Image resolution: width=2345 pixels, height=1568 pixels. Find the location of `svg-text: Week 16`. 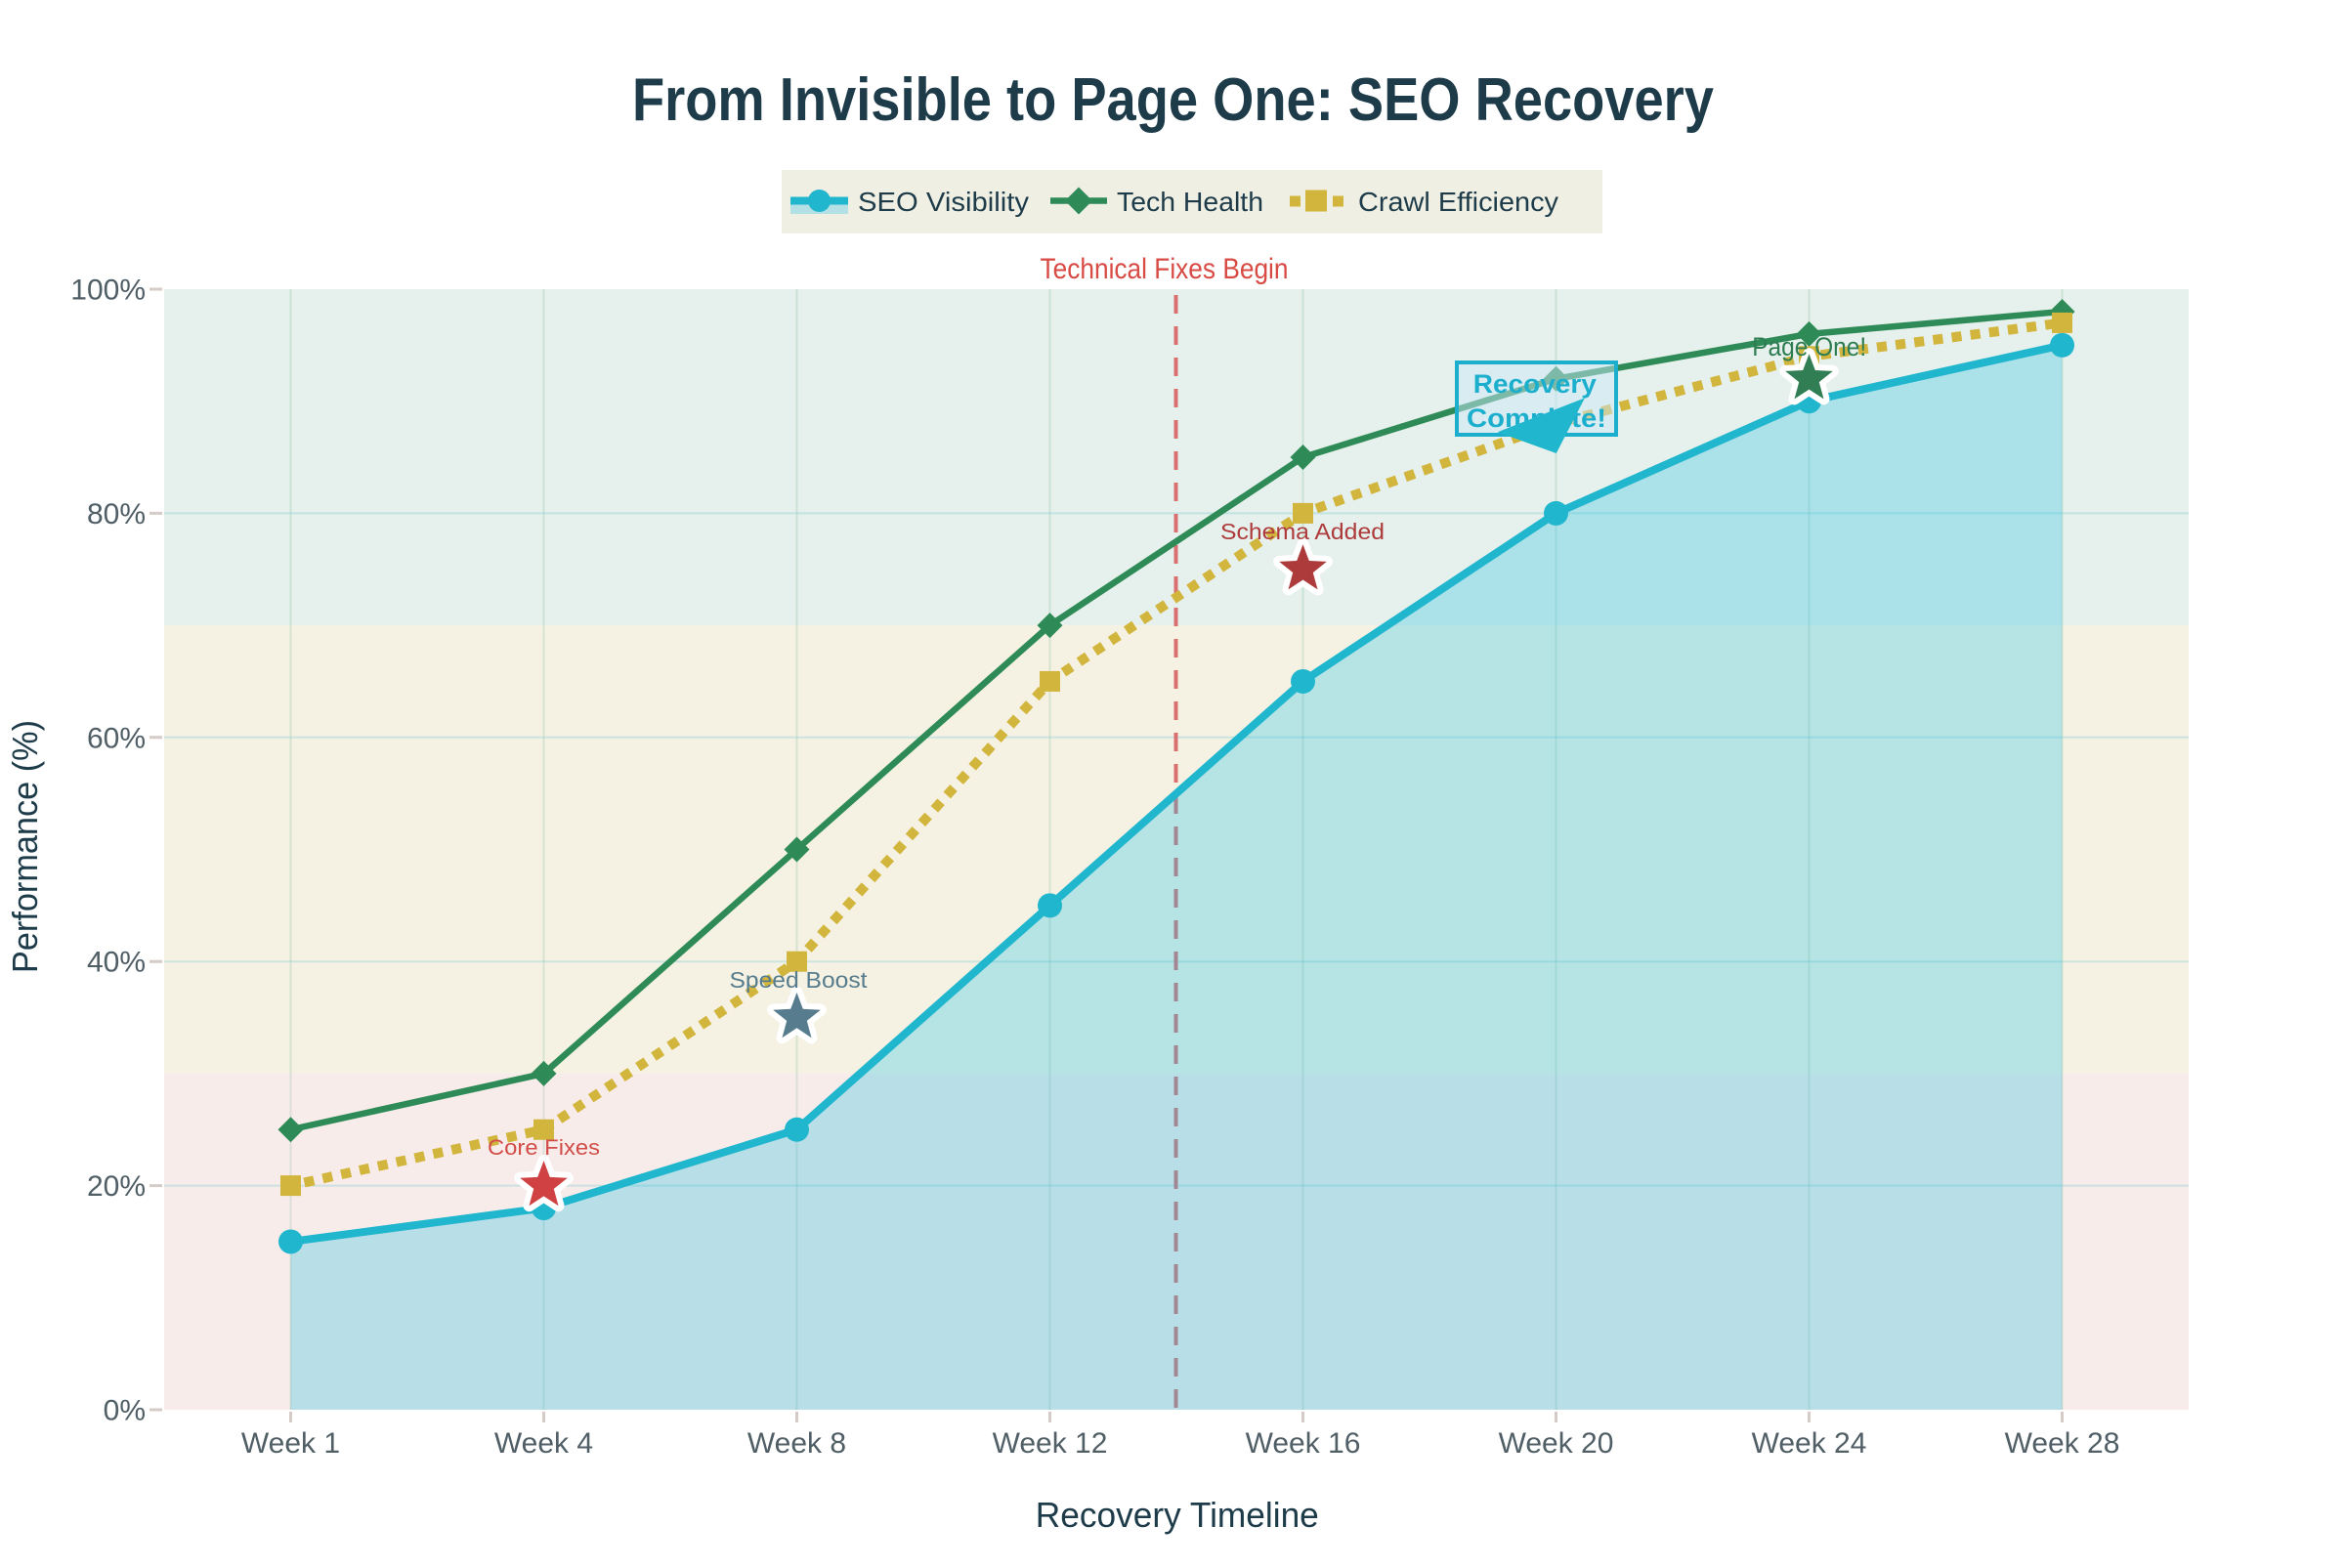

svg-text: Week 16 is located at coordinates (1303, 1443).